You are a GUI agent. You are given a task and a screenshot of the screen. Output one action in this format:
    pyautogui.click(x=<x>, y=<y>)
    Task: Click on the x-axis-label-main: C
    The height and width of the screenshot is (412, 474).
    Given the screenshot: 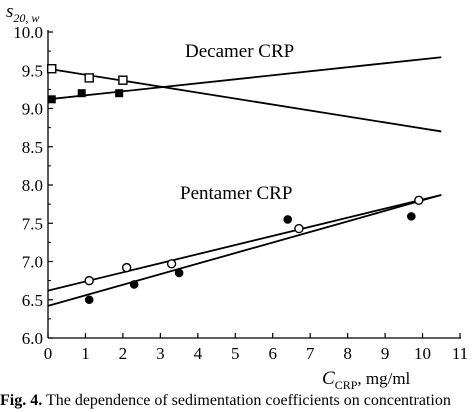 What is the action you would take?
    pyautogui.click(x=328, y=378)
    